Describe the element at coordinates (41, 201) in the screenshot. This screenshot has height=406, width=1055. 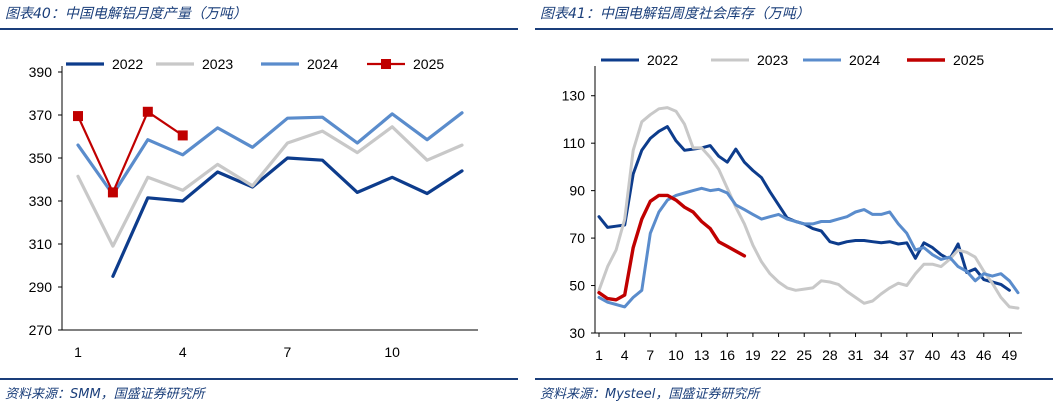
I see `y-tick-label: 330` at that location.